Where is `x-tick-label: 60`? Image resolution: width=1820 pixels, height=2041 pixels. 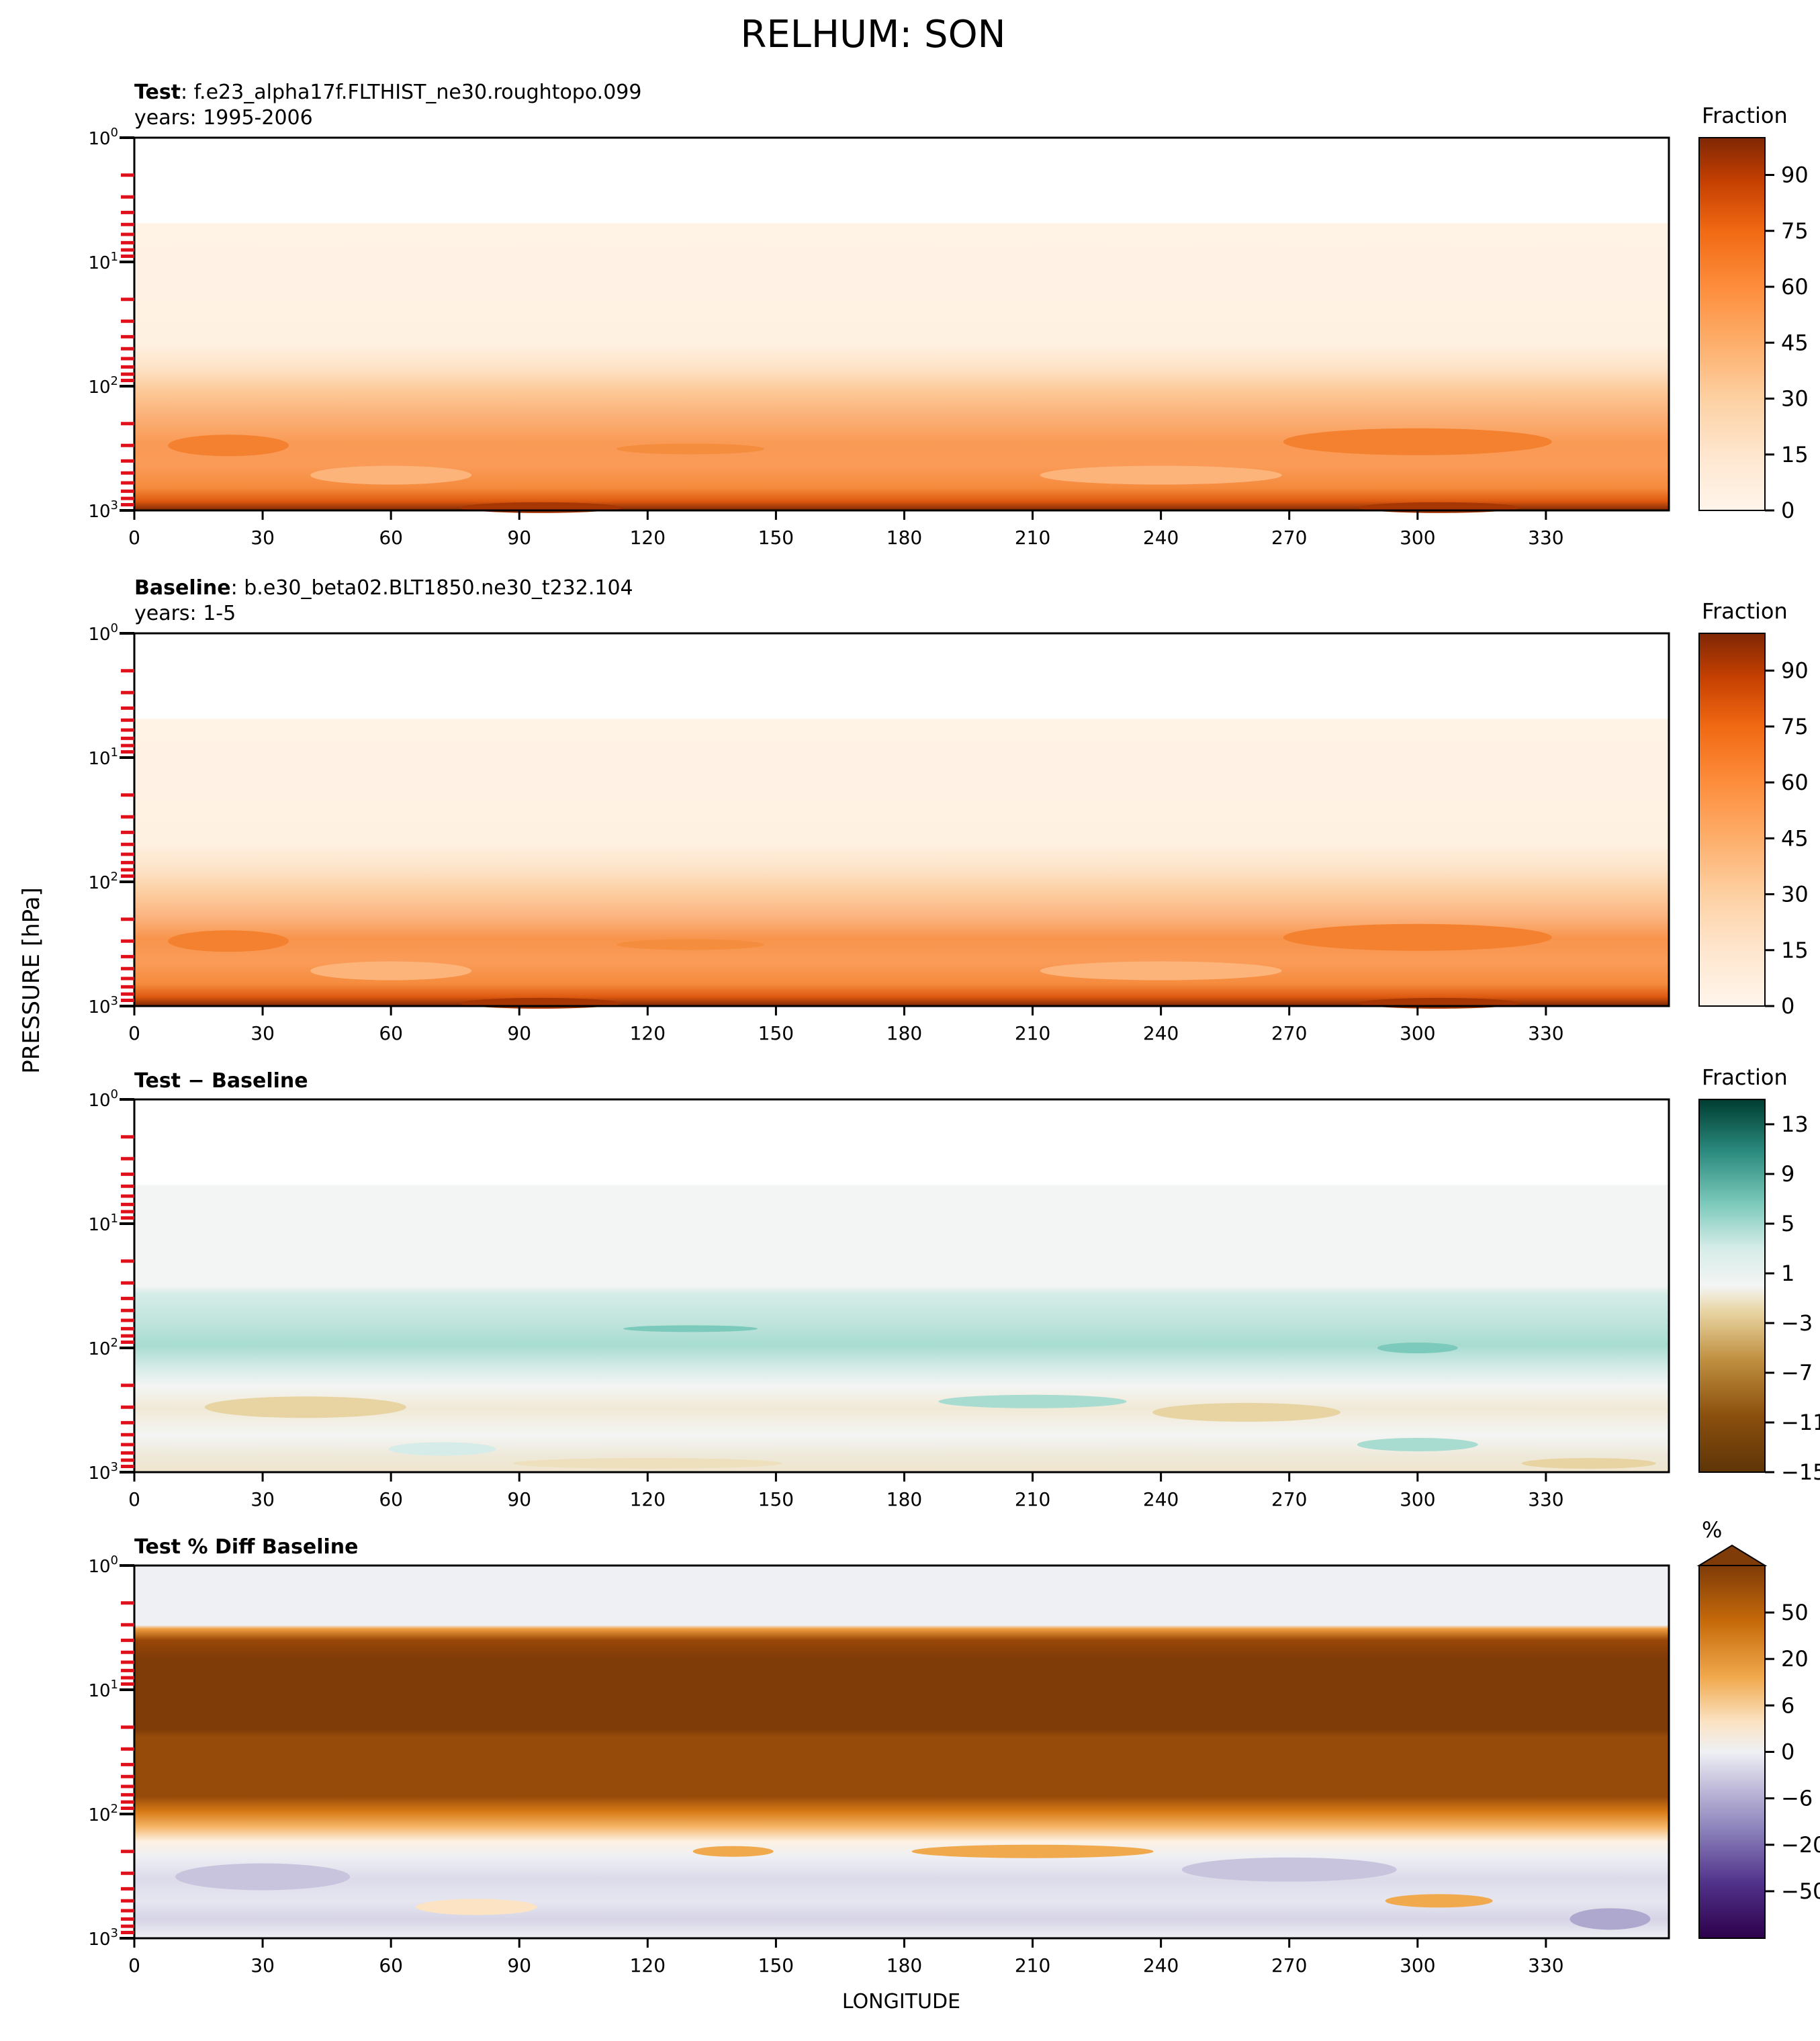 x-tick-label: 60 is located at coordinates (391, 1499).